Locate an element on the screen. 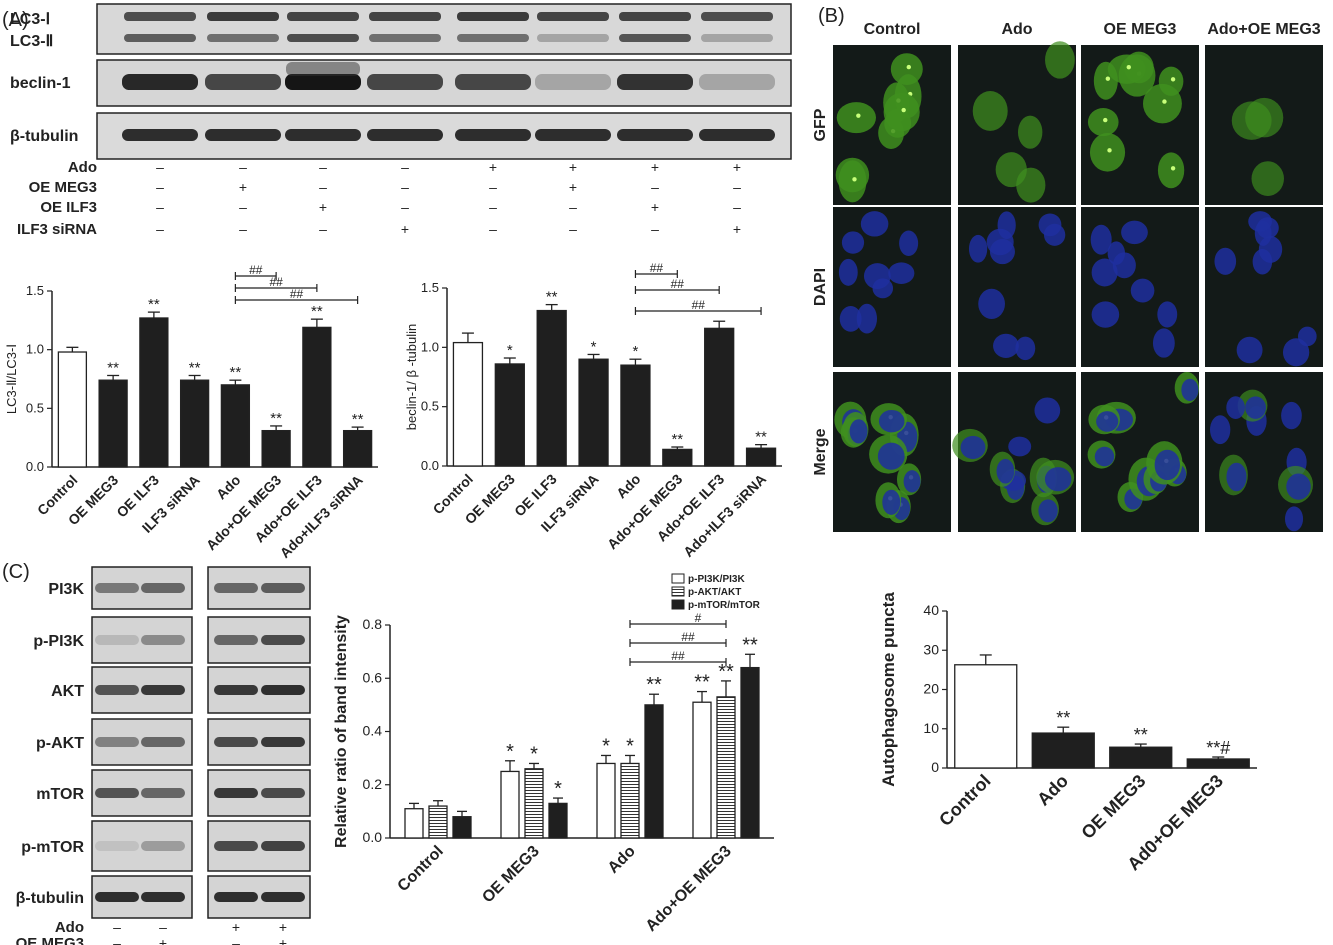 This screenshot has width=1333, height=945. y-tick-label: 20 is located at coordinates (931, 689).